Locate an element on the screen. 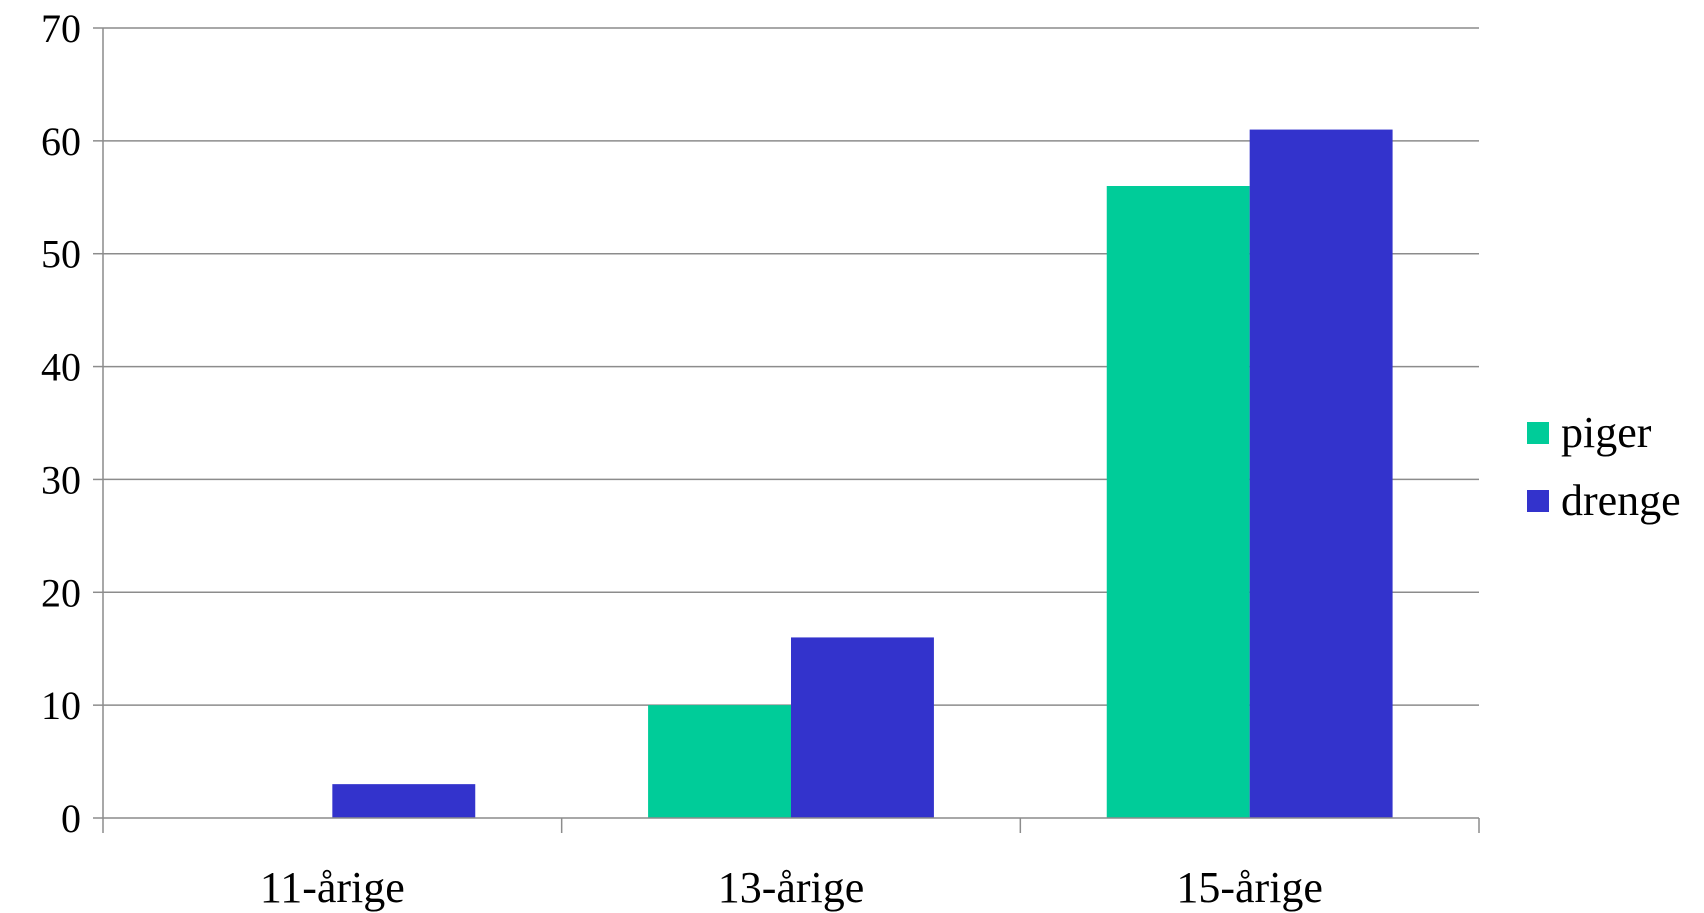 The image size is (1704, 913). y-tick-label: 60 is located at coordinates (61, 141).